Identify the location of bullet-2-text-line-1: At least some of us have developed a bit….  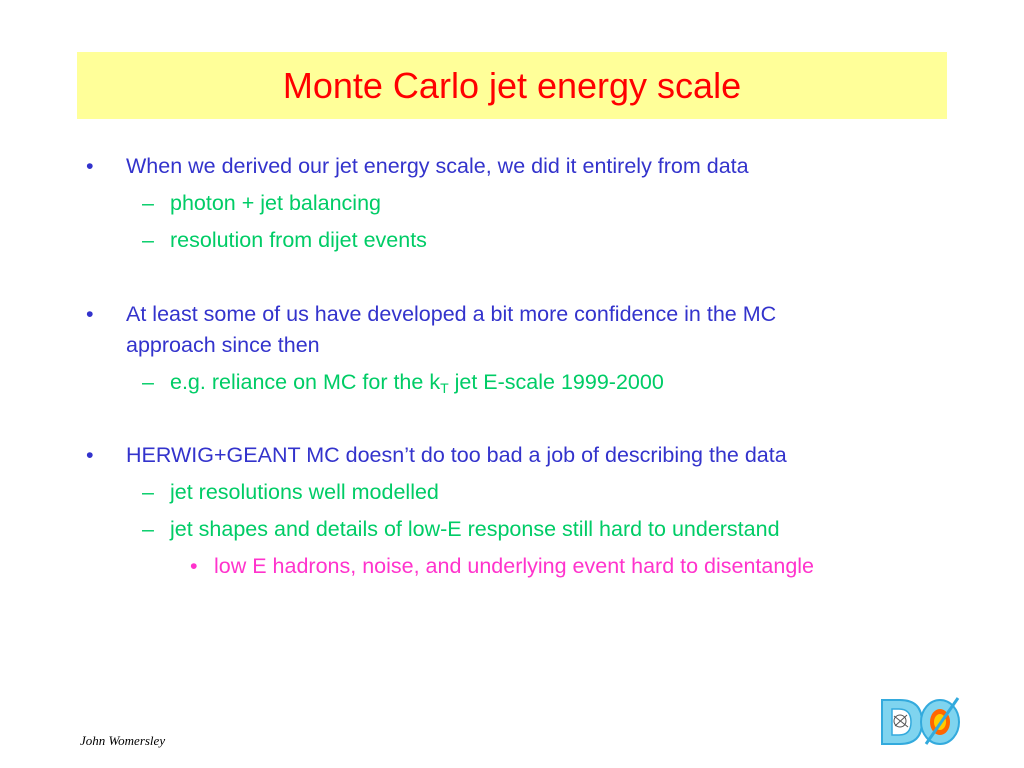
(451, 314).